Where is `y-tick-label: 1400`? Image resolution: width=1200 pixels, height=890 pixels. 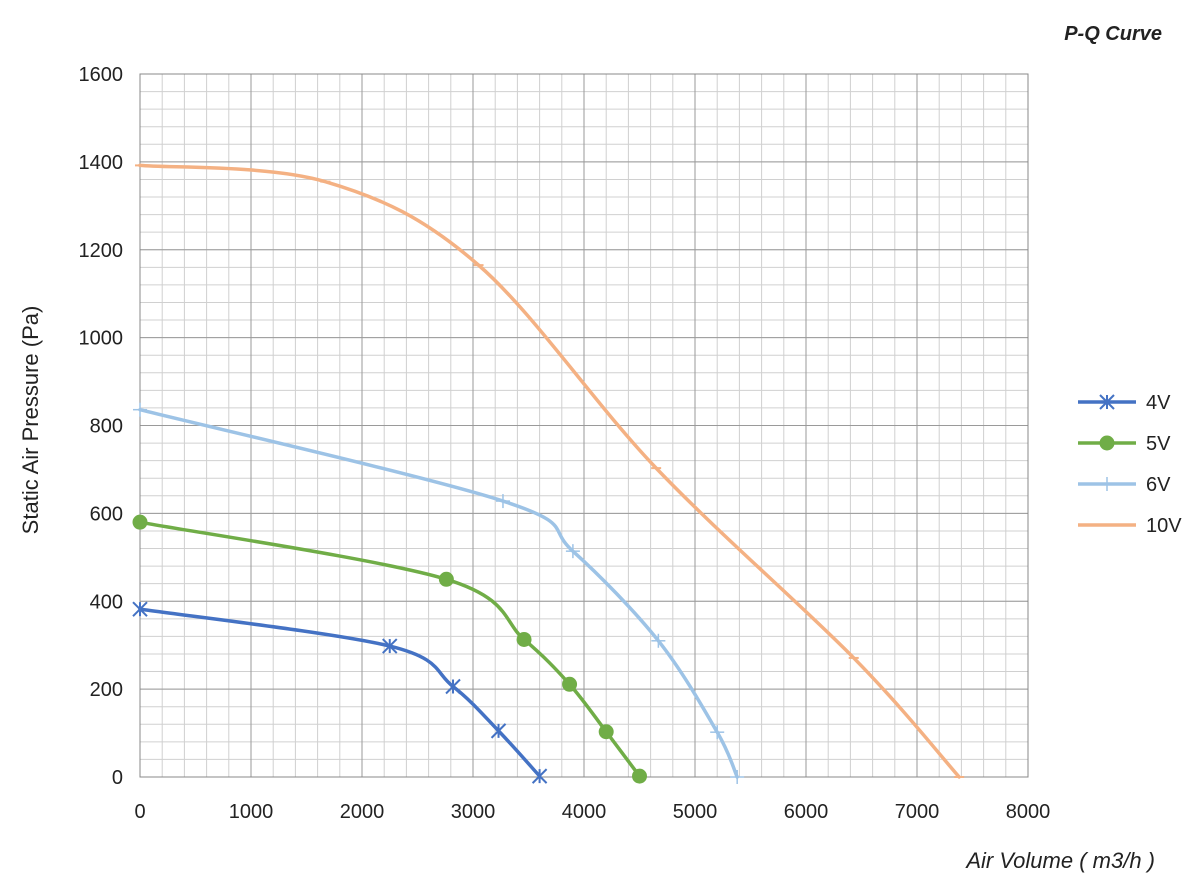
y-tick-label: 1400 is located at coordinates (101, 163).